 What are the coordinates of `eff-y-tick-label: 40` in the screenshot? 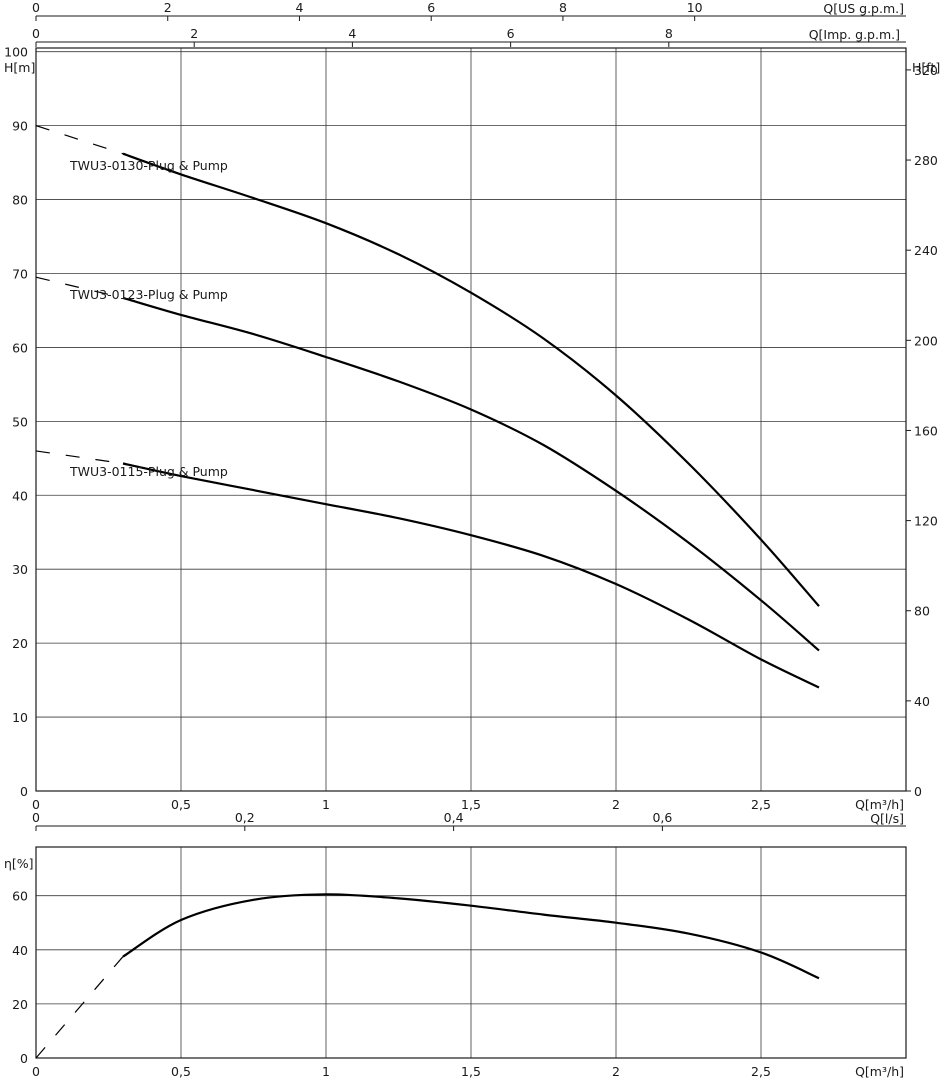 It's located at (20, 950).